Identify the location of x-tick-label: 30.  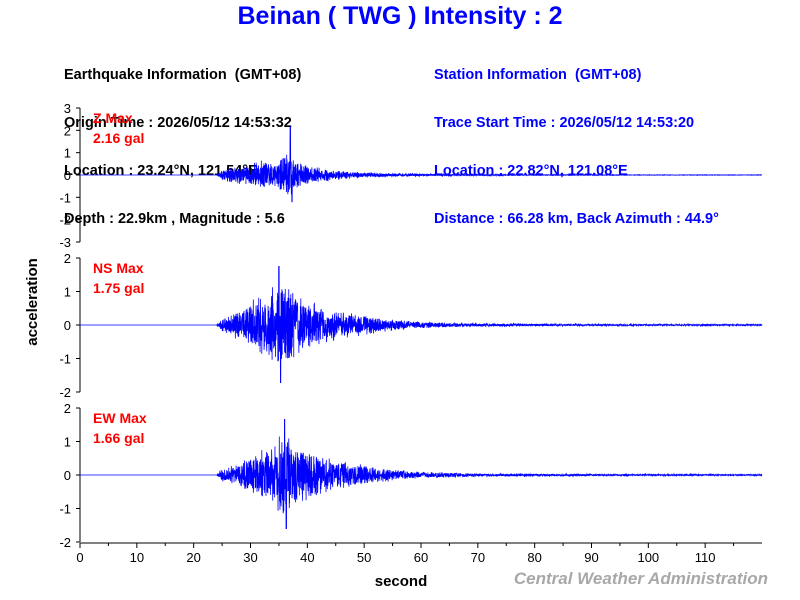
(250, 557).